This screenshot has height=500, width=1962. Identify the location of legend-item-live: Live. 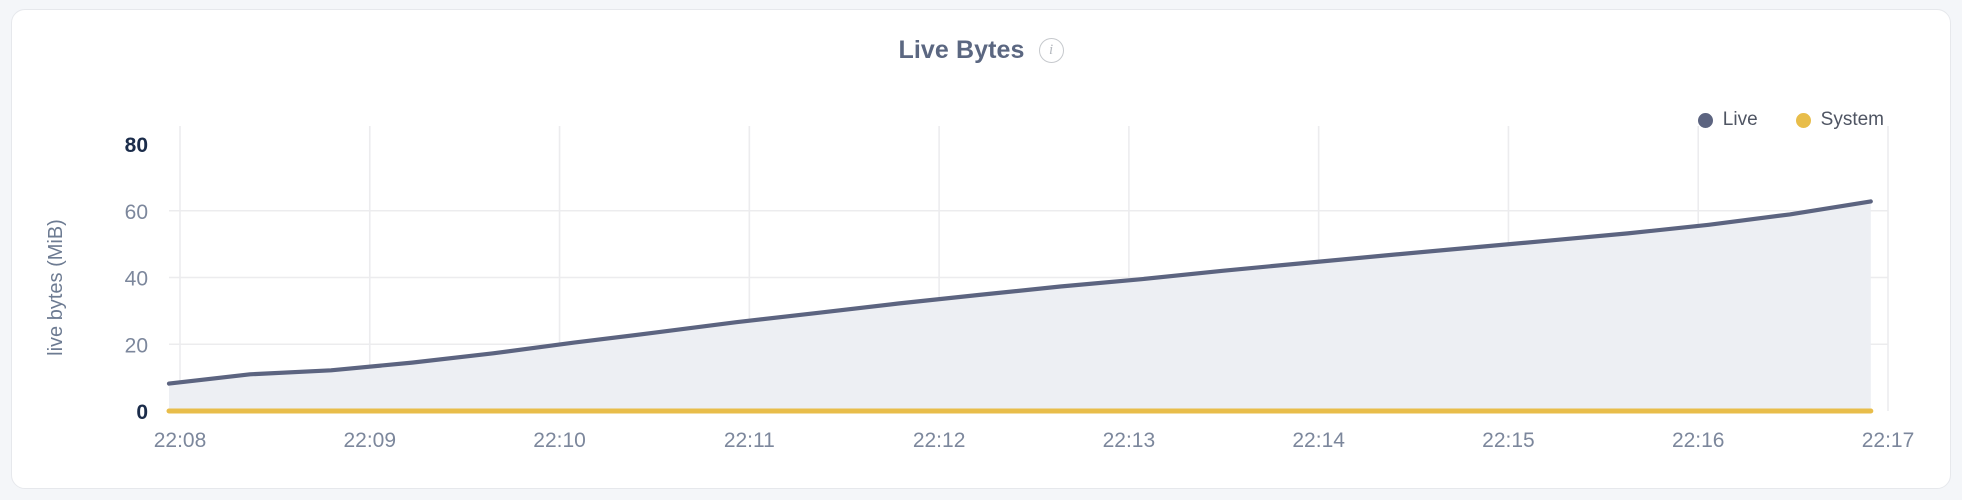
(1727, 120).